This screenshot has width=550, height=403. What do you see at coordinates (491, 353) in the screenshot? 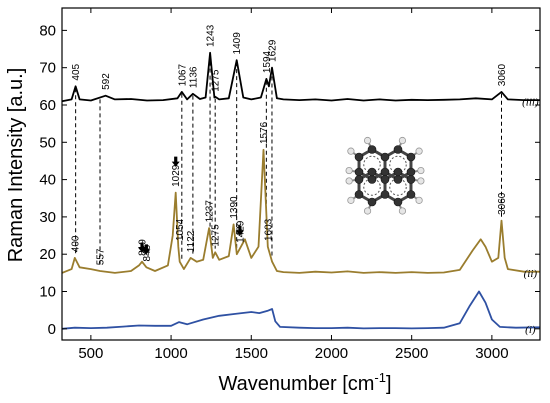
I see `x-tick-label: 3000` at bounding box center [491, 353].